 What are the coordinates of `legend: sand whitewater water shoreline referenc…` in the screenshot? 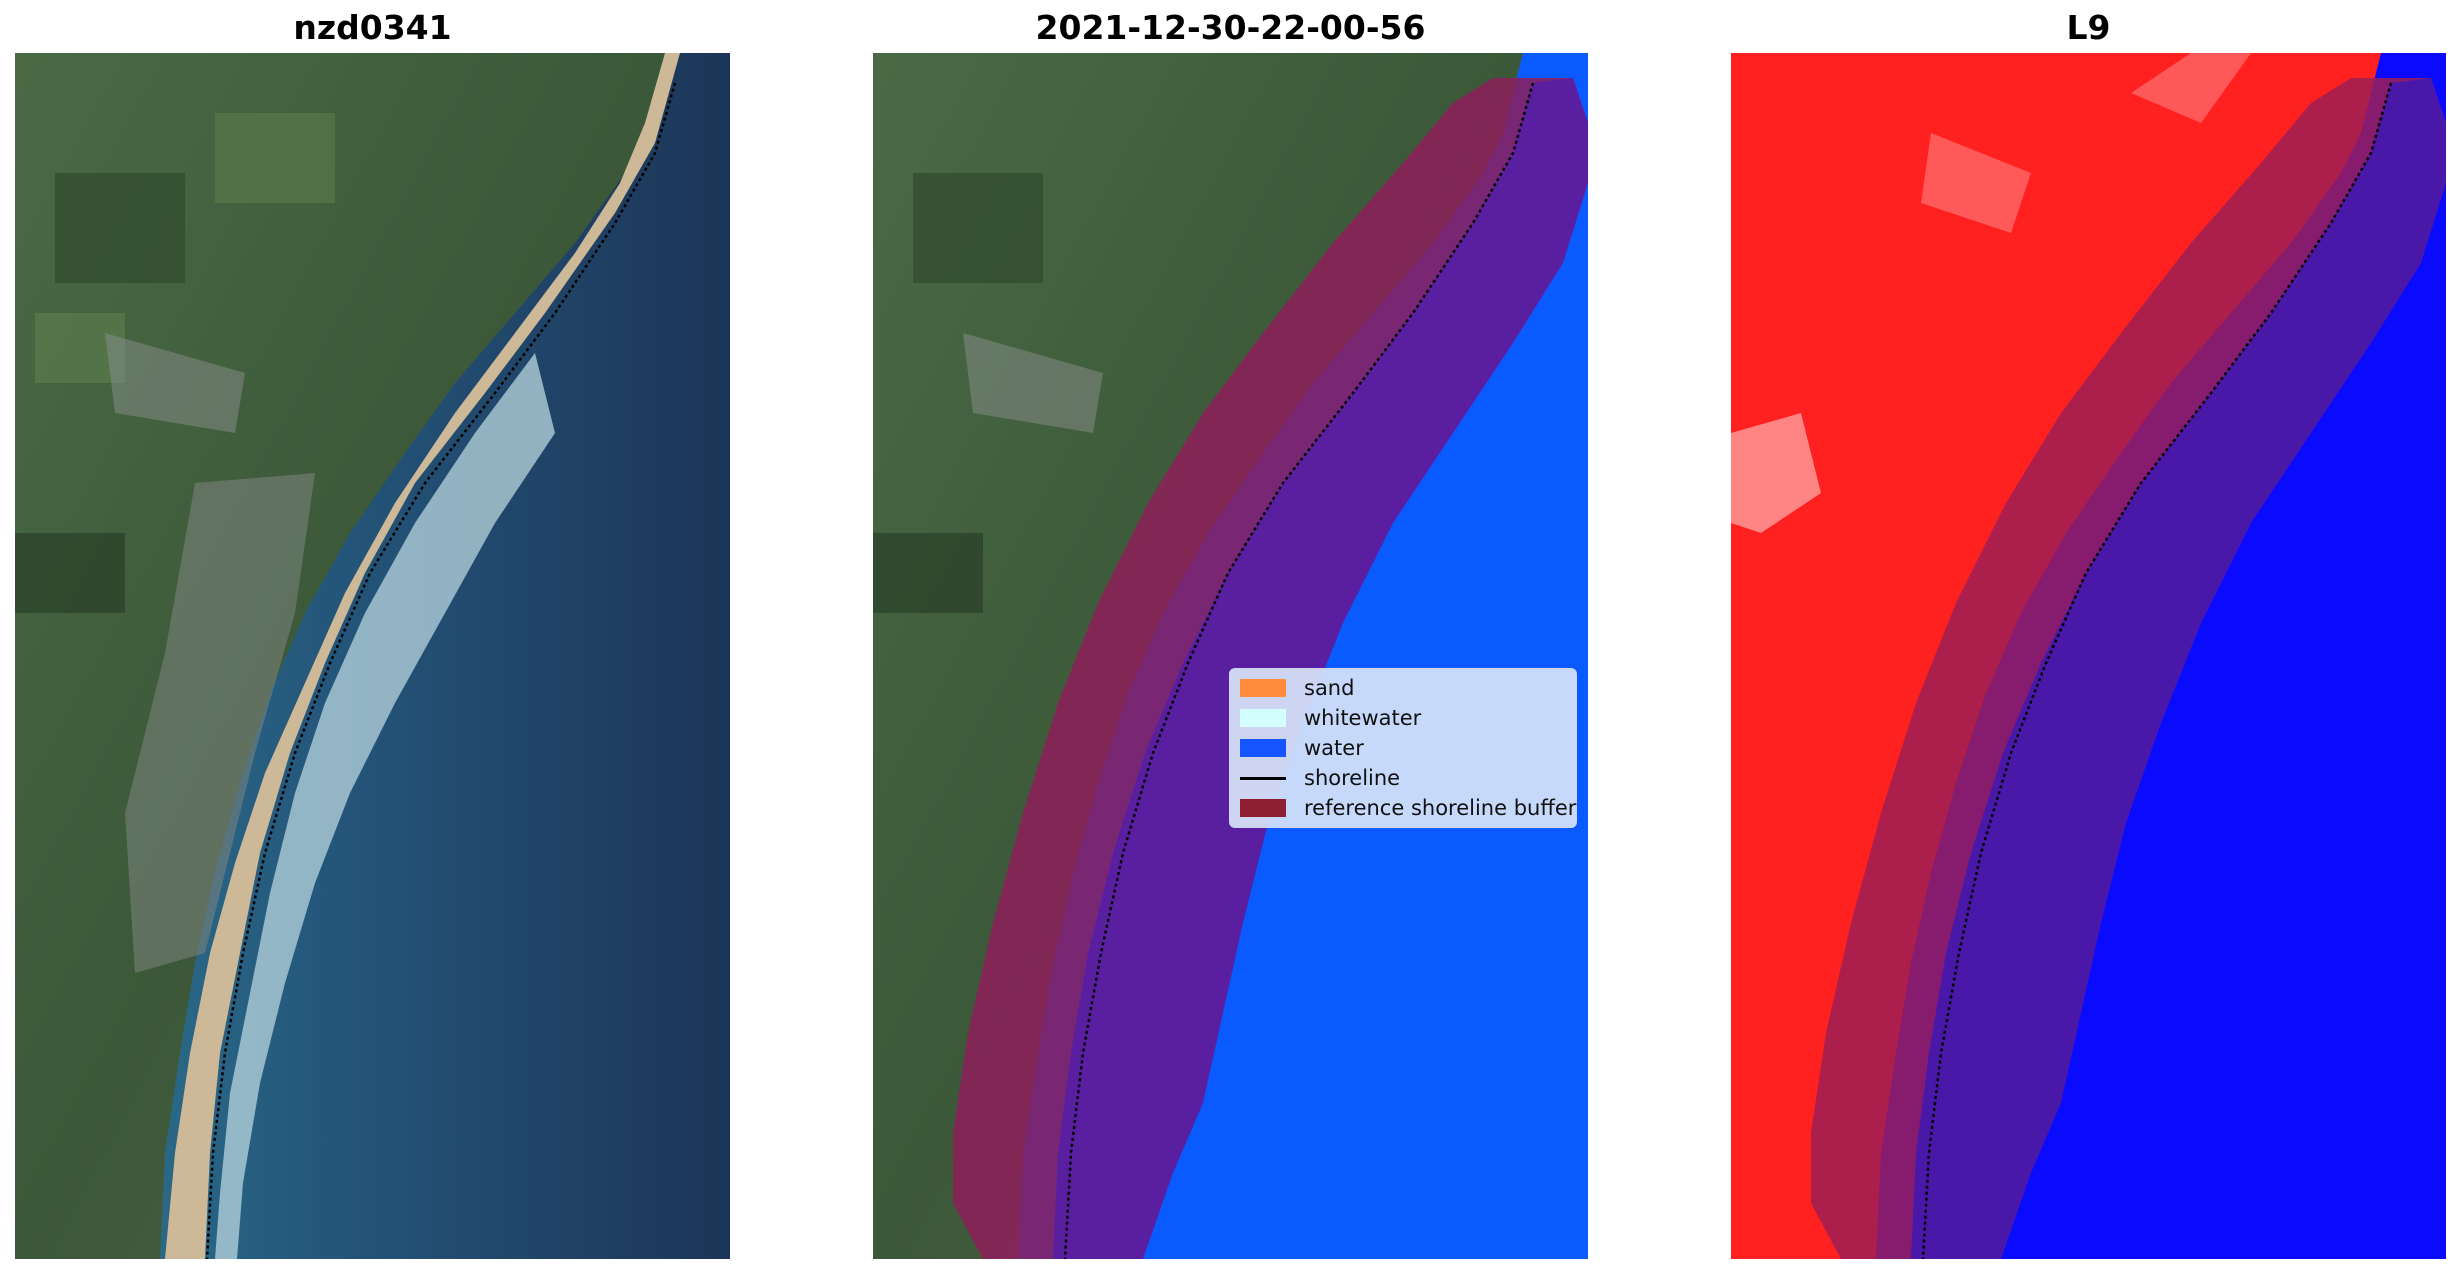 It's located at (1403, 748).